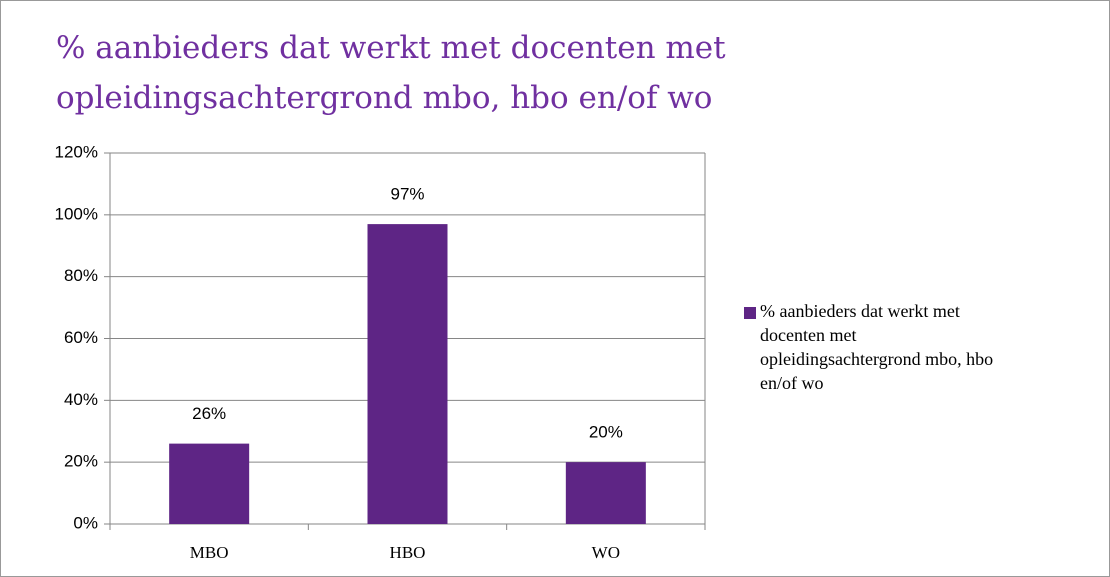 The height and width of the screenshot is (577, 1110). Describe the element at coordinates (76, 151) in the screenshot. I see `y-tick-label: 120%` at that location.